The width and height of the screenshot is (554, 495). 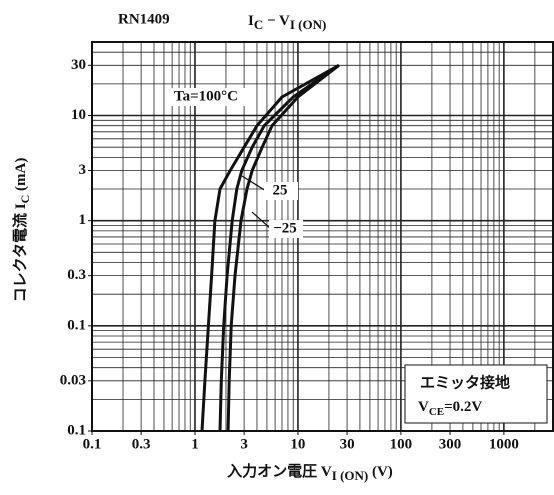 What do you see at coordinates (450, 444) in the screenshot?
I see `x-tick-label: 300` at bounding box center [450, 444].